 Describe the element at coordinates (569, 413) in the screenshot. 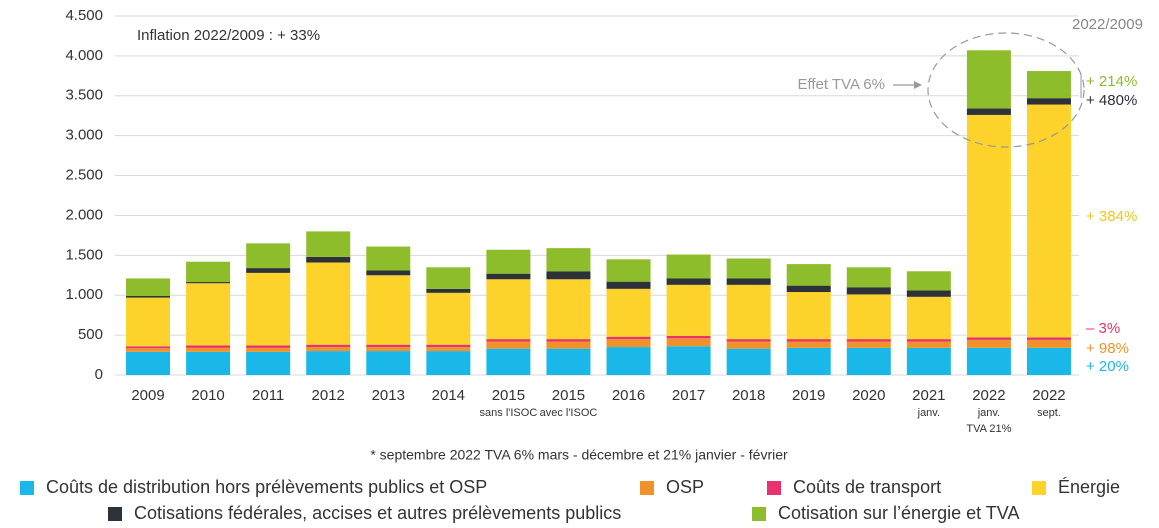

I see `x-tick-note: avec l'ISOC` at that location.